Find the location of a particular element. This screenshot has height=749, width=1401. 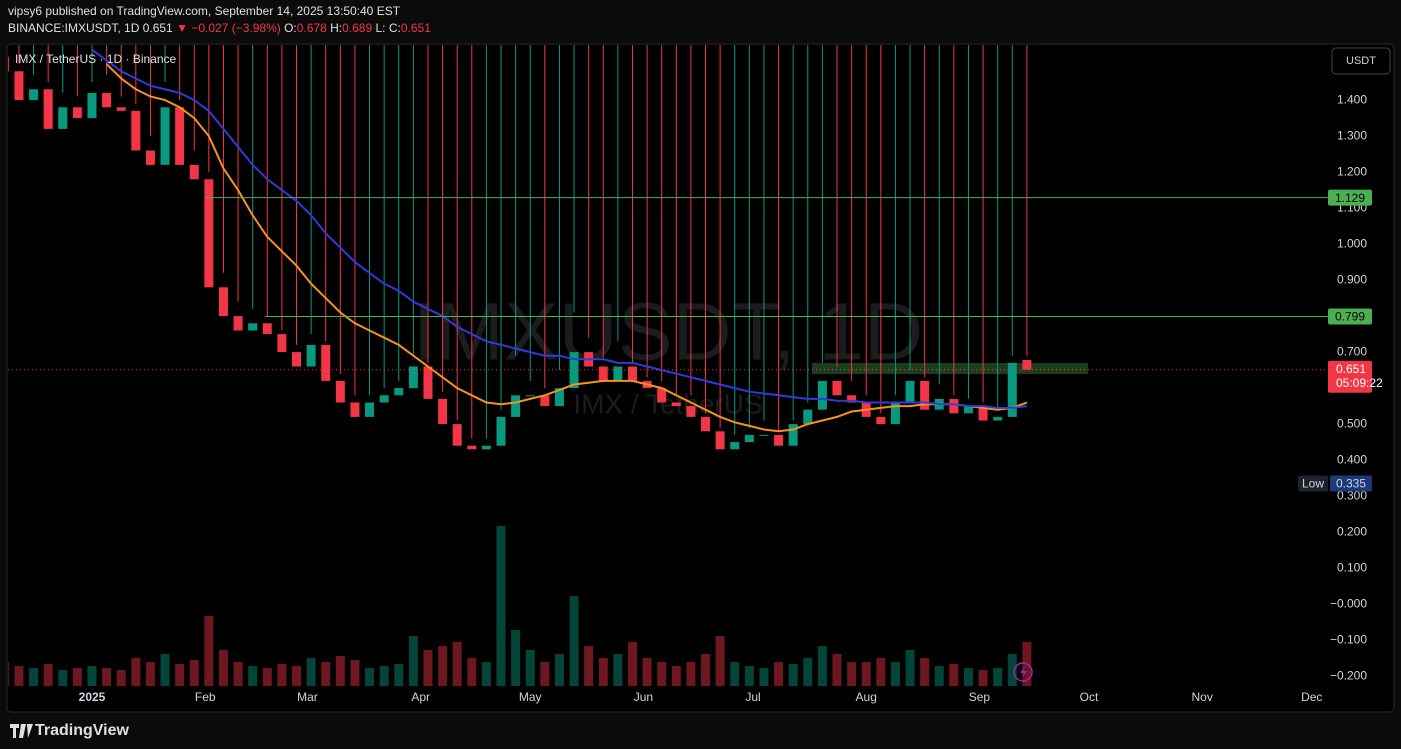

last-price-tag is located at coordinates (1350, 376).